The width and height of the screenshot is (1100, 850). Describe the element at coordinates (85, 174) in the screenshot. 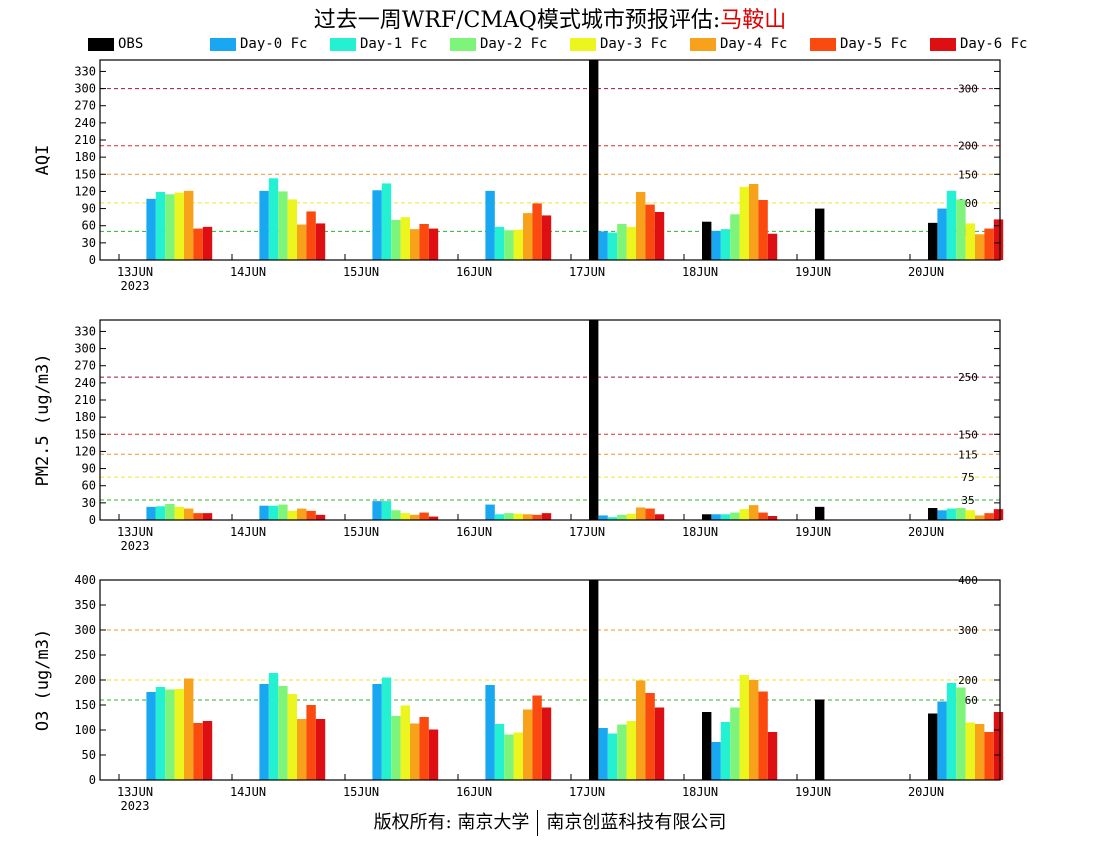

I see `y-tick-label: 150` at that location.